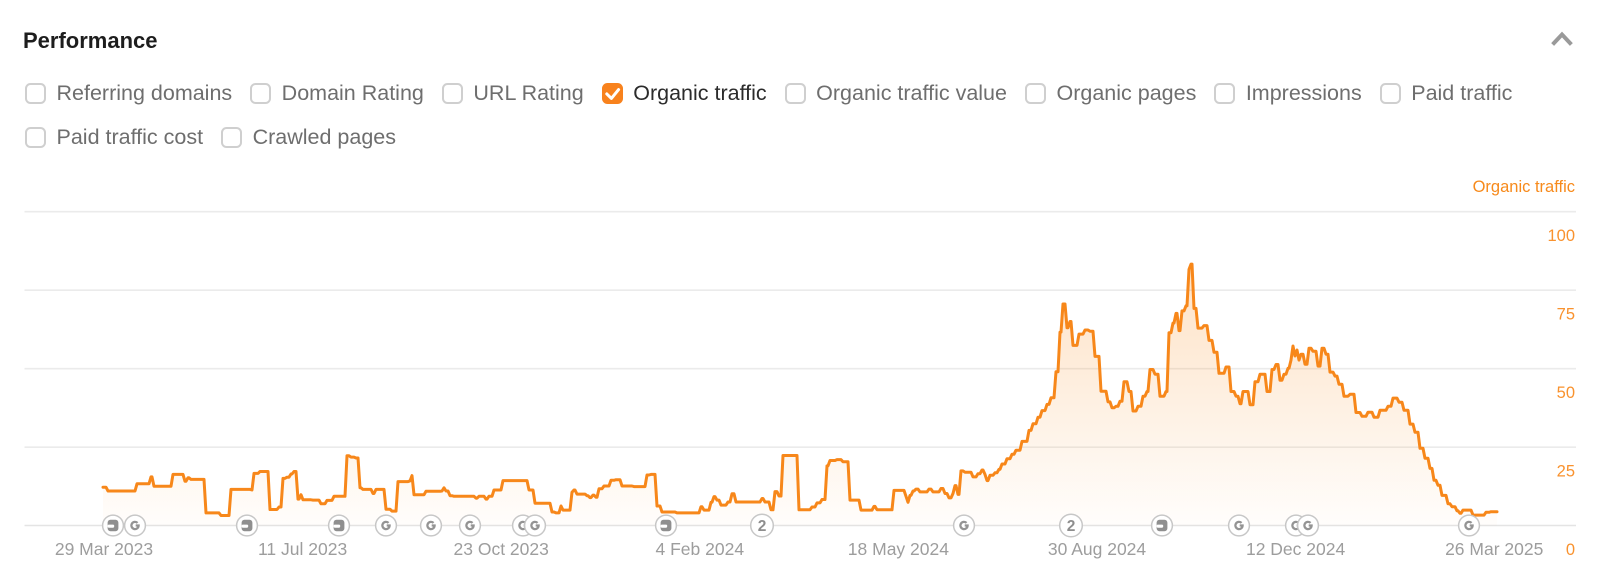 The height and width of the screenshot is (574, 1600). I want to click on svg-text: 11 Jul 2023, so click(302, 549).